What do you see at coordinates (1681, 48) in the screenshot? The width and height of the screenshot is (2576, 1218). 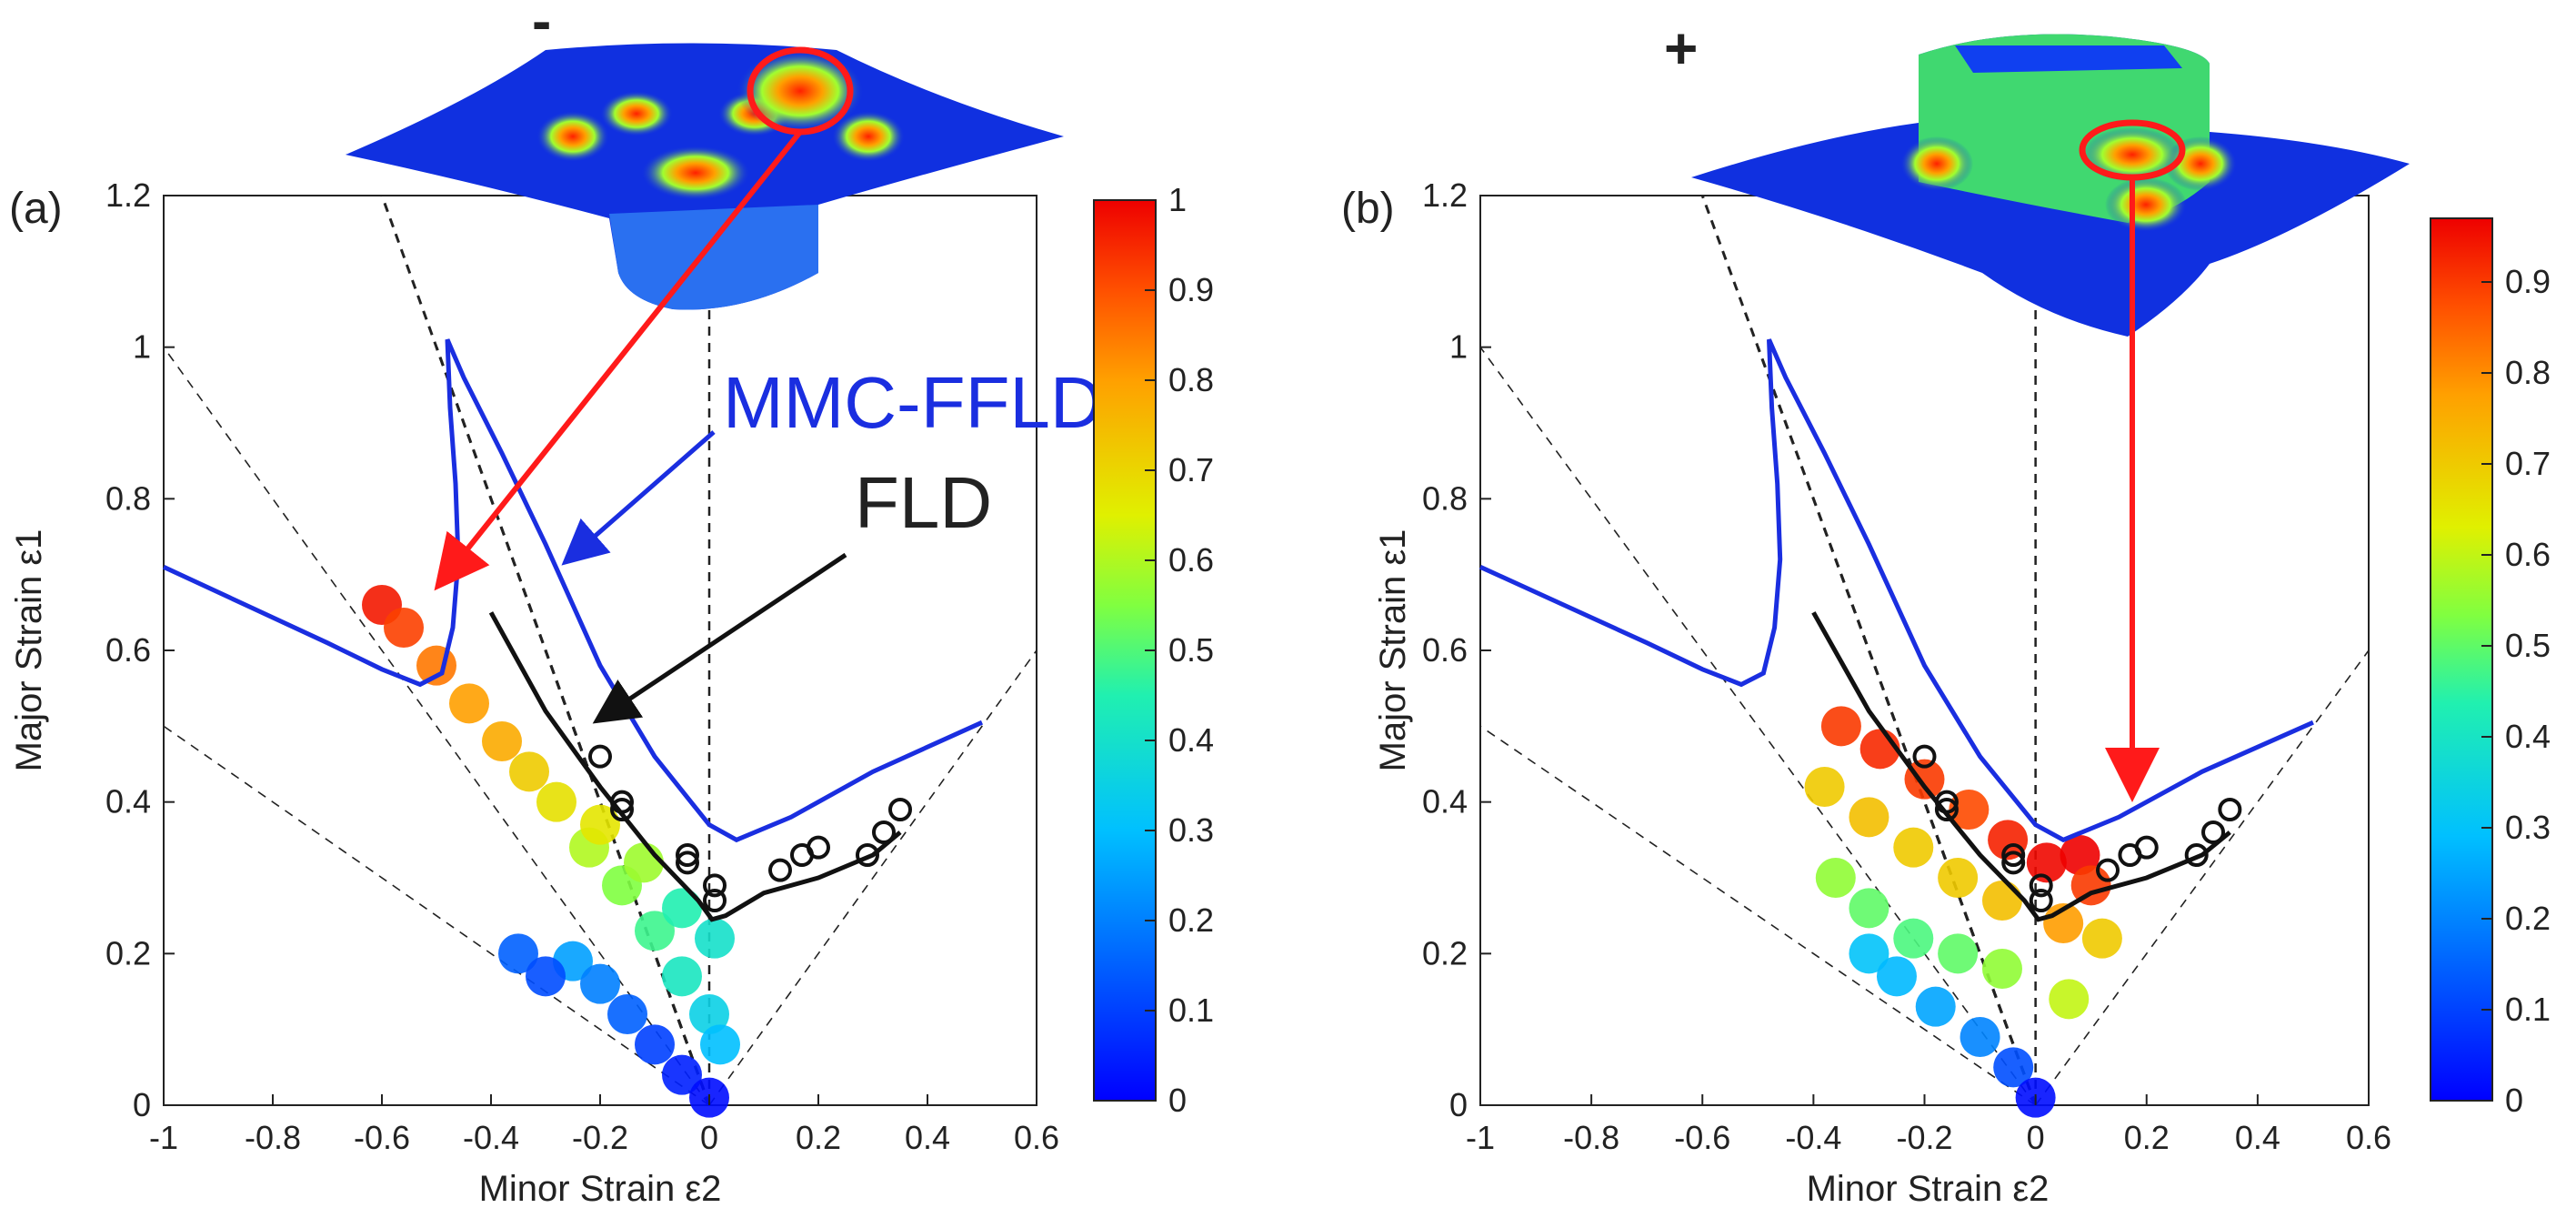 I see `panel-b-sign: +` at bounding box center [1681, 48].